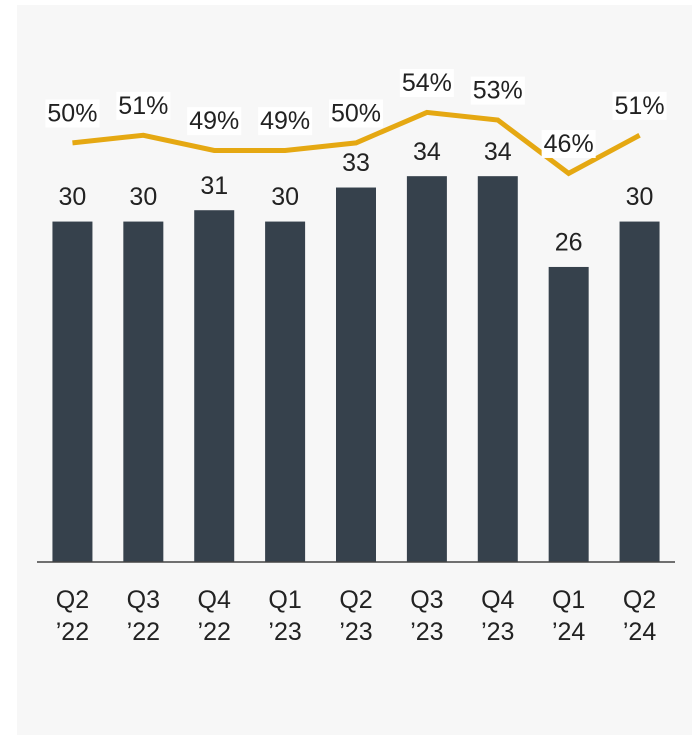 Image resolution: width=692 pixels, height=735 pixels. Describe the element at coordinates (356, 163) in the screenshot. I see `bar-label: 33` at that location.